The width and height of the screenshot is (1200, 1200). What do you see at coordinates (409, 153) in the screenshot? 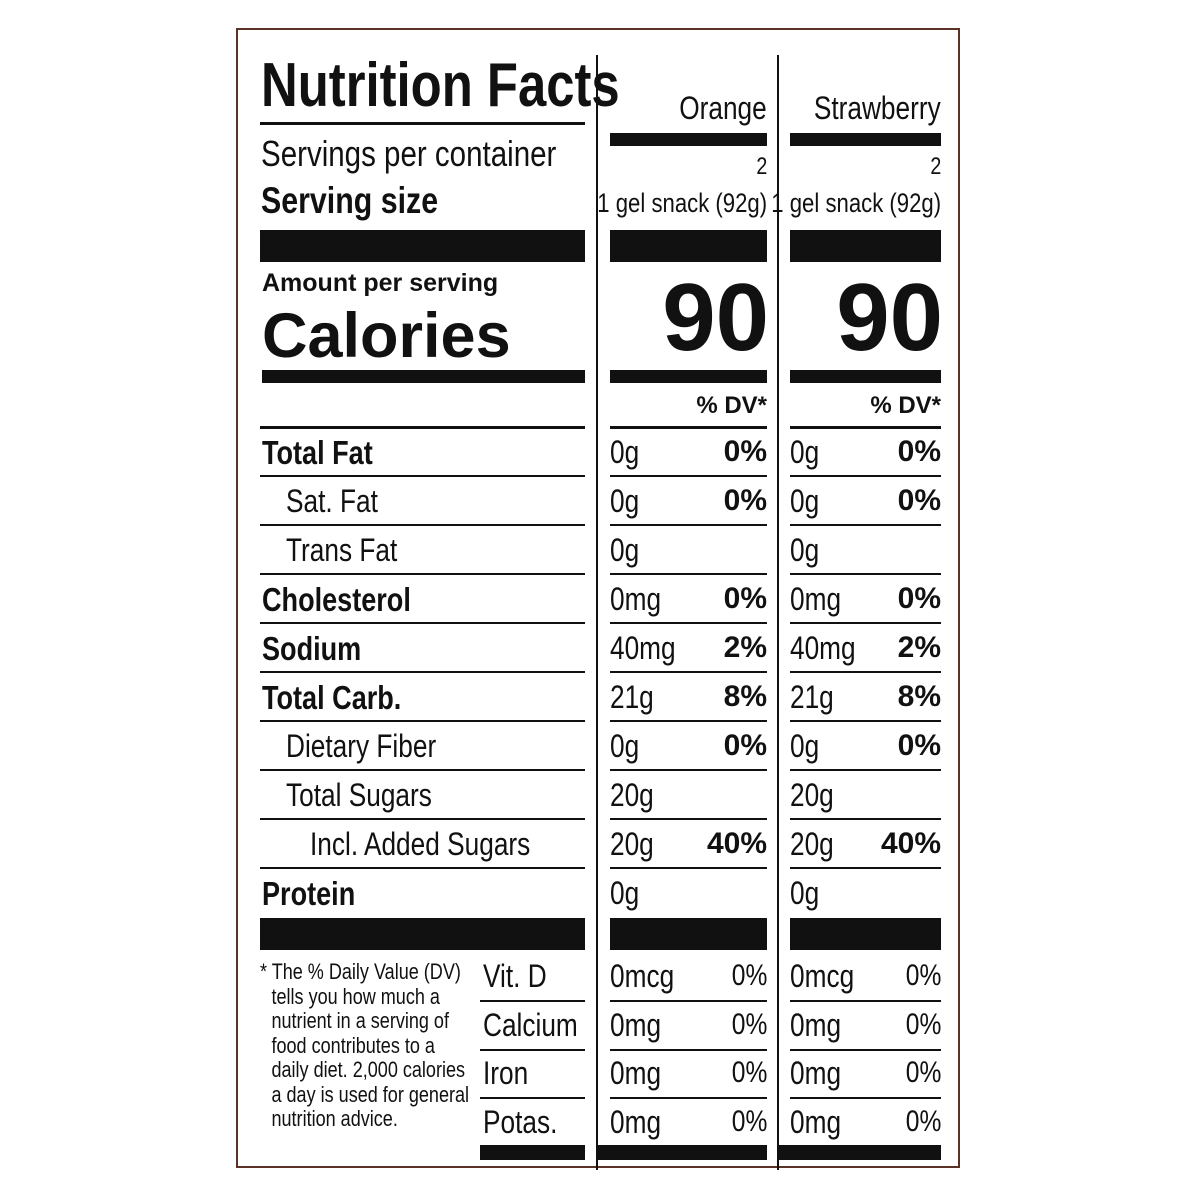
I see `servings-label: Servings per container` at bounding box center [409, 153].